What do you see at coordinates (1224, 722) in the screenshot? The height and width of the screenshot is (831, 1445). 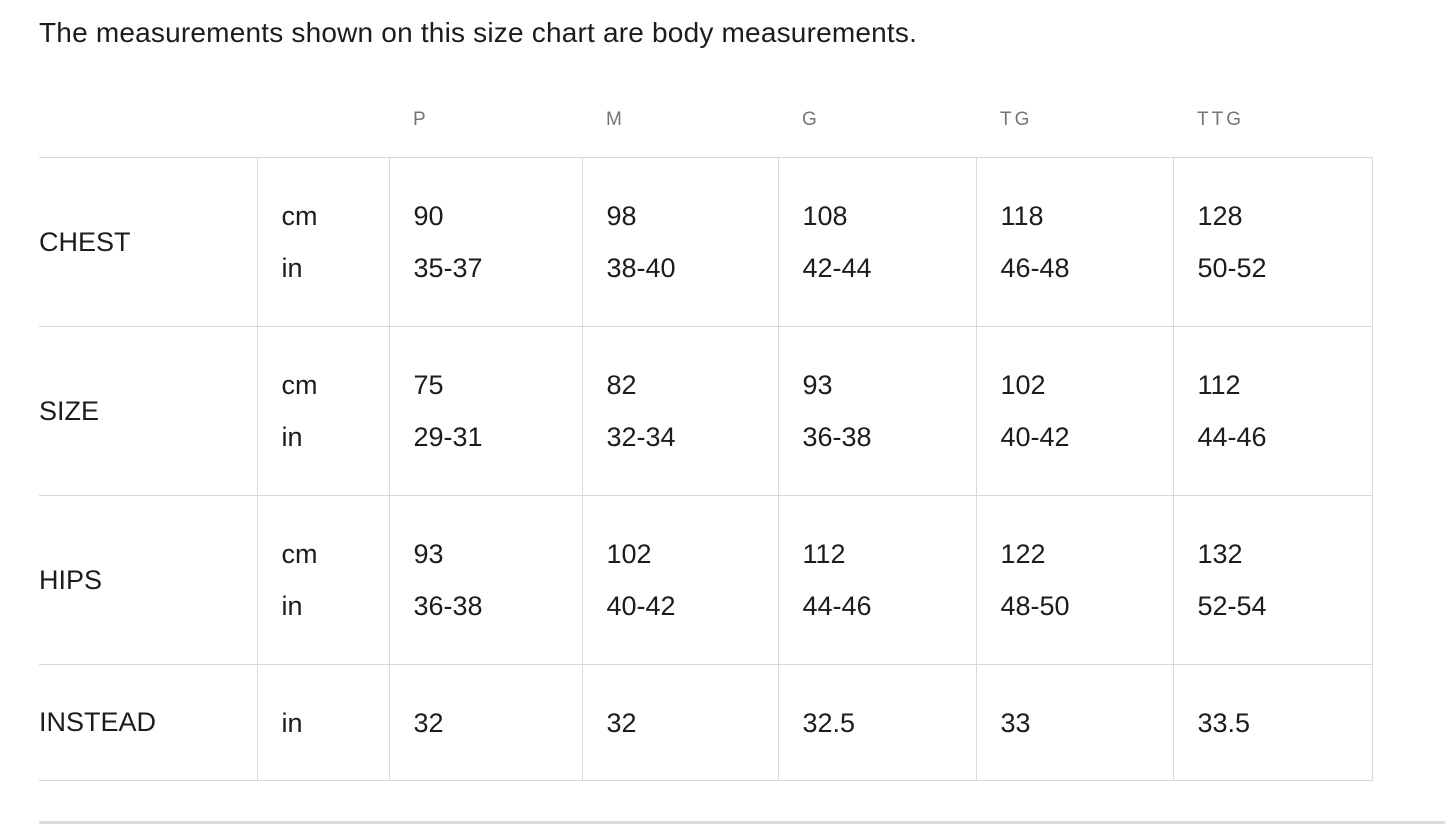 I see `value-line: 33.5` at bounding box center [1224, 722].